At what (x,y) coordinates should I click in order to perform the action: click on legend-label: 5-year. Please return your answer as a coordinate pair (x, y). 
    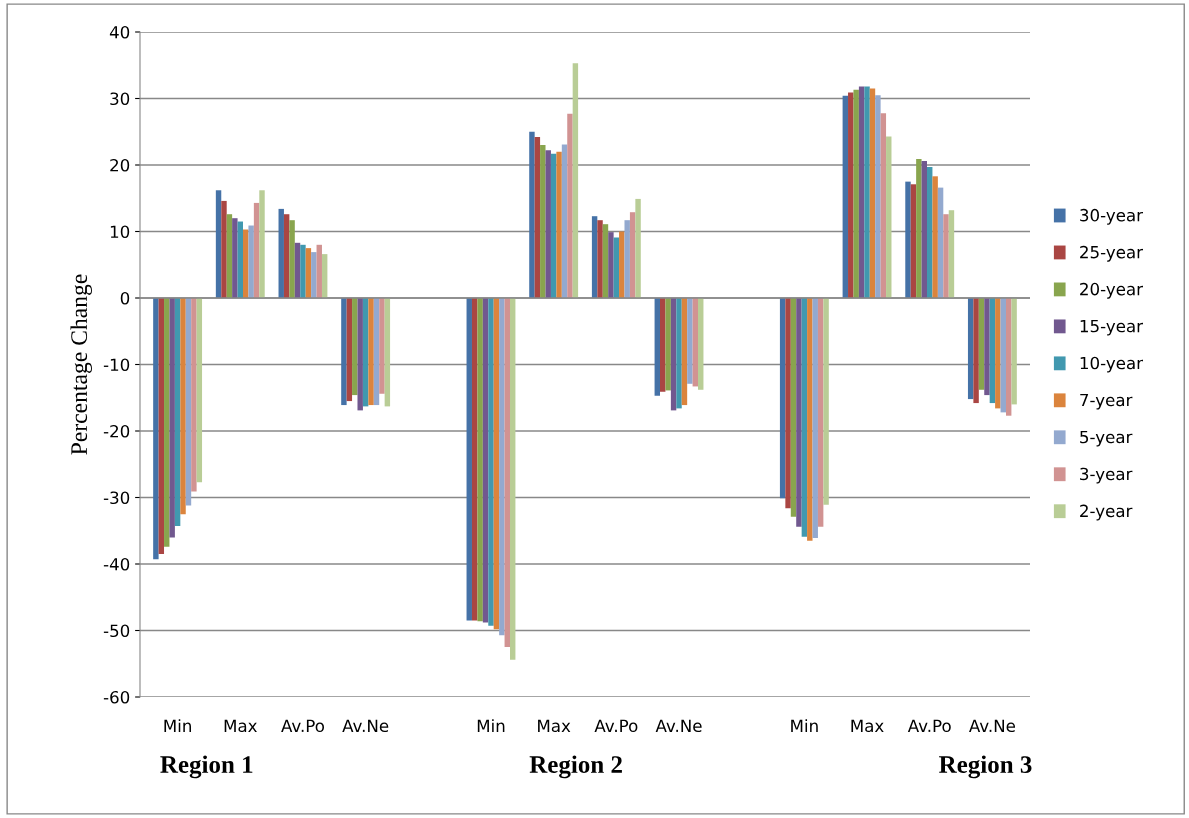
    Looking at the image, I should click on (1106, 438).